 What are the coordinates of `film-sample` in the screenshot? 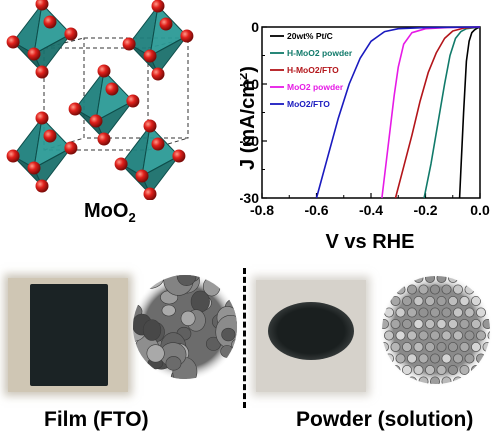 It's located at (69, 335).